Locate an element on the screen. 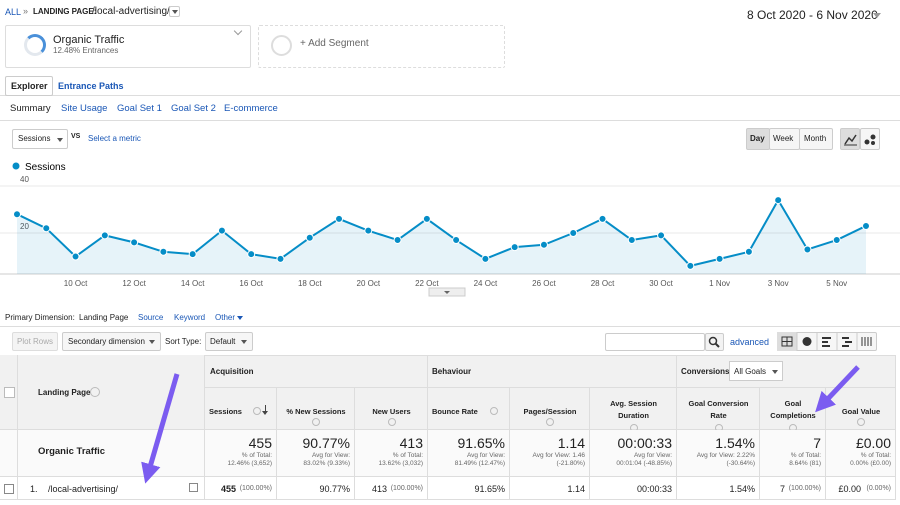  column-header: Goal Conversion Rate is located at coordinates (718, 409).